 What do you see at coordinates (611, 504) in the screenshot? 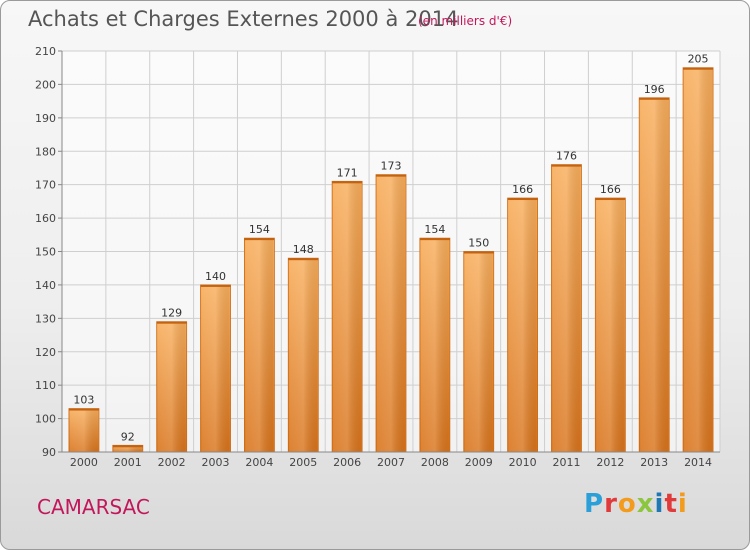
I see `logo-letter: r` at bounding box center [611, 504].